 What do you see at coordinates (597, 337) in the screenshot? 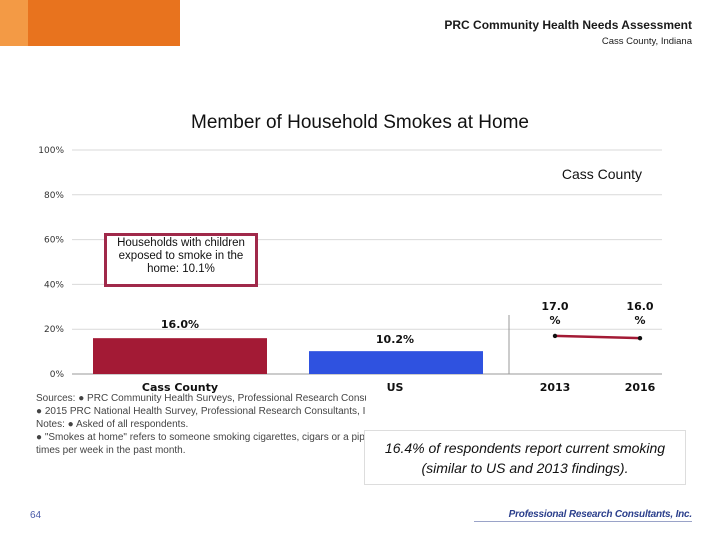
I see `trend-line` at bounding box center [597, 337].